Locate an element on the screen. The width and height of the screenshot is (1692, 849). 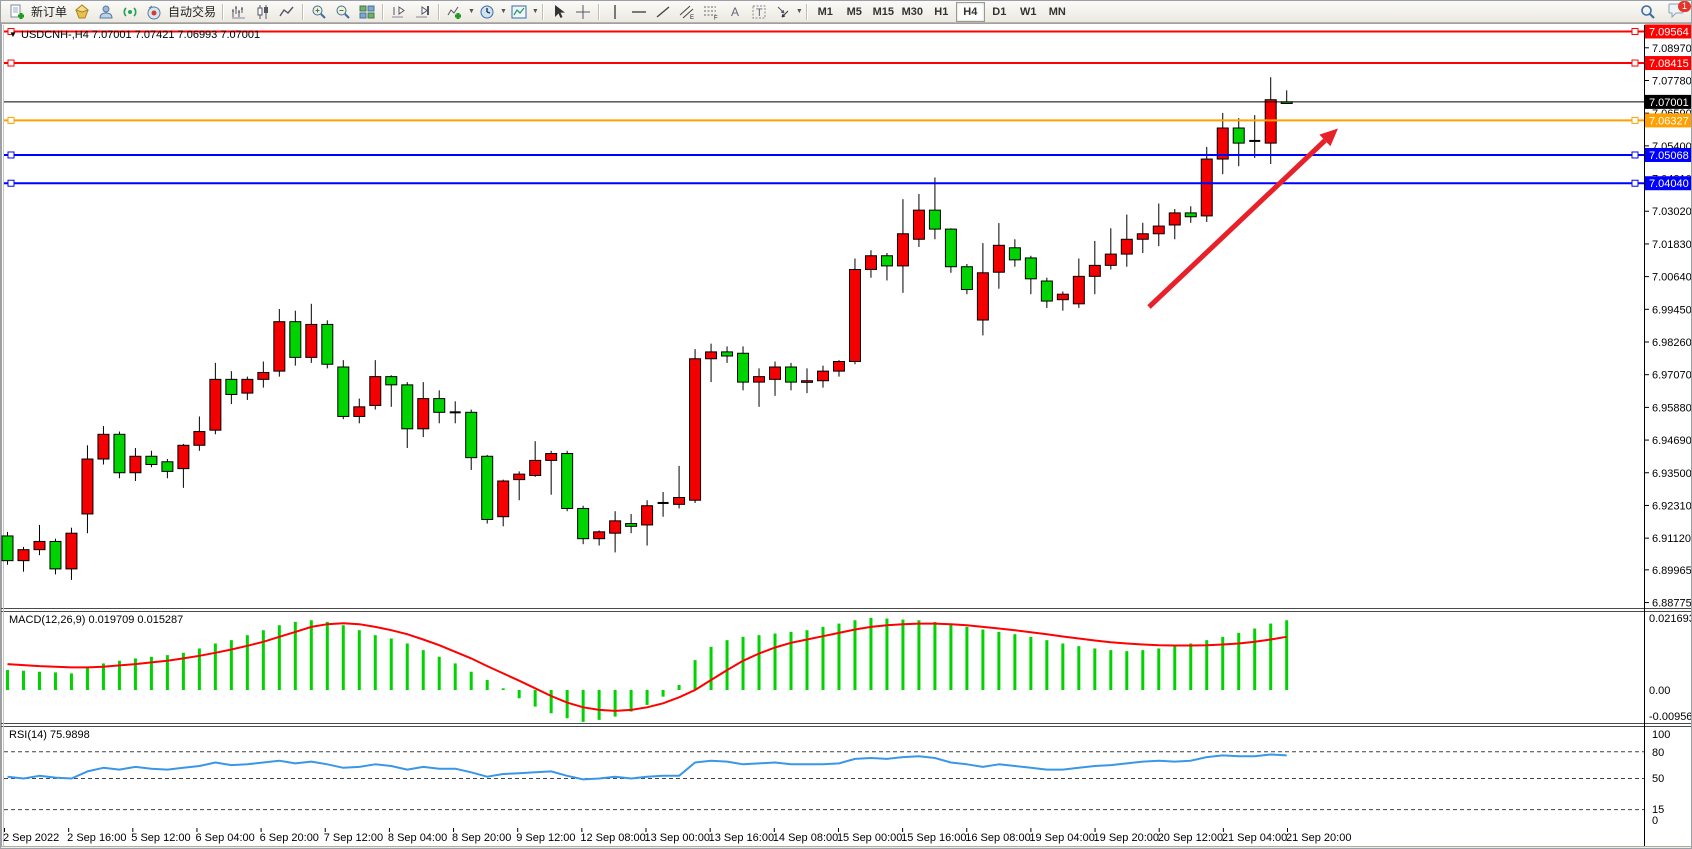
profile-icon is located at coordinates (106, 12).